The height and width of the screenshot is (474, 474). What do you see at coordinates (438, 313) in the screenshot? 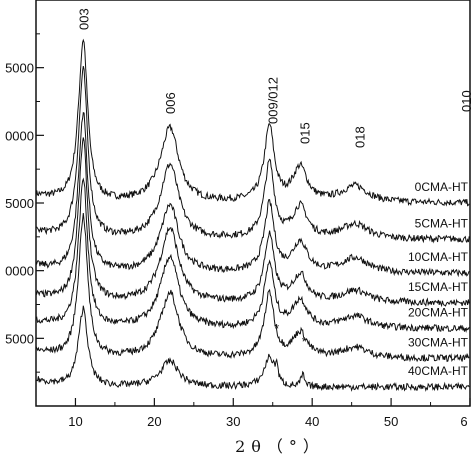
I see `series-label: 20CMA-HT` at bounding box center [438, 313].